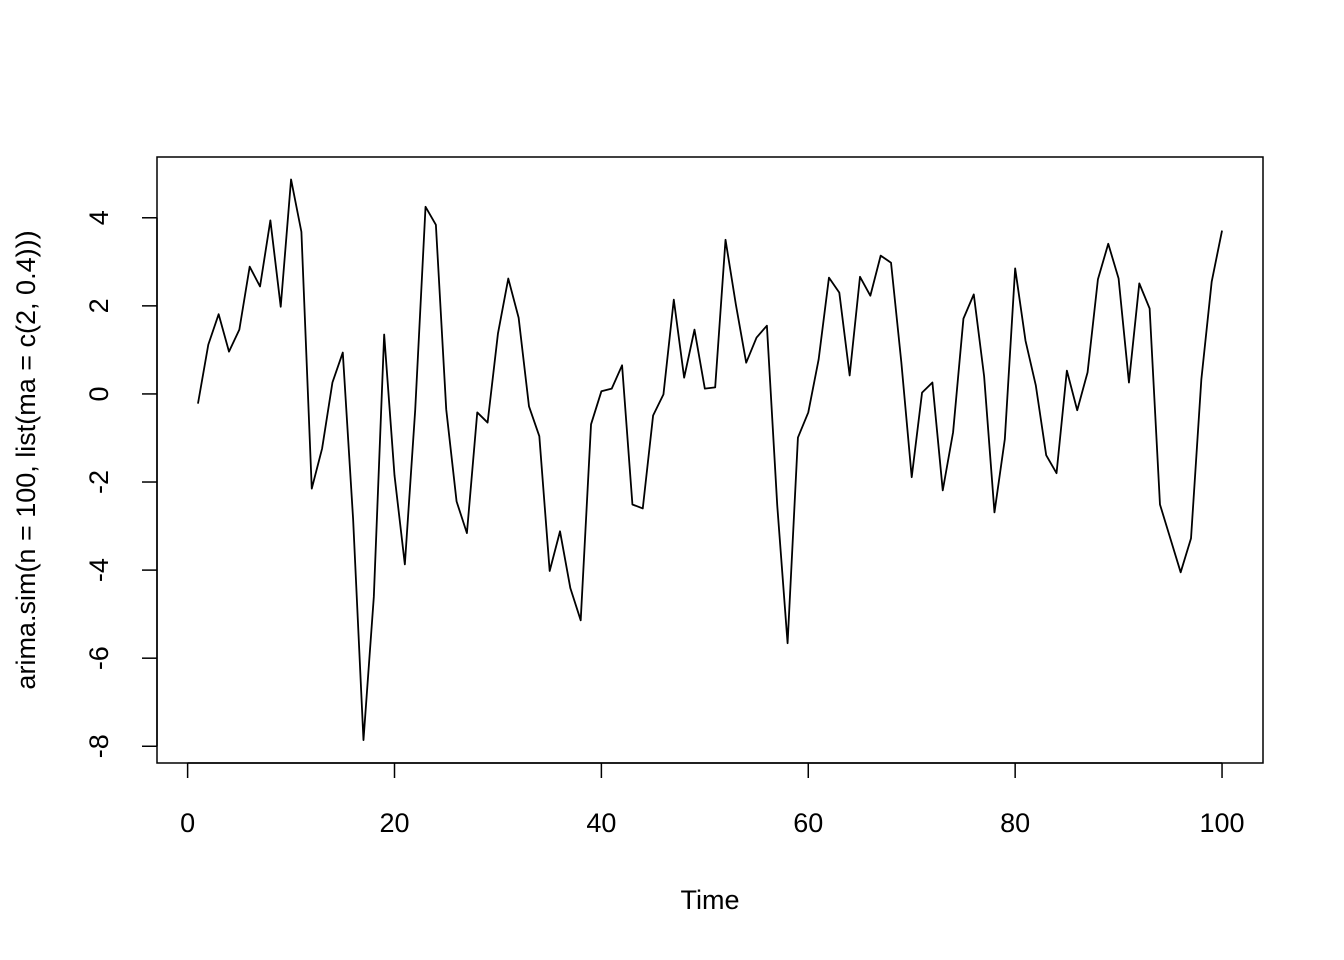  What do you see at coordinates (99, 393) in the screenshot?
I see `y-tick-label: 0` at bounding box center [99, 393].